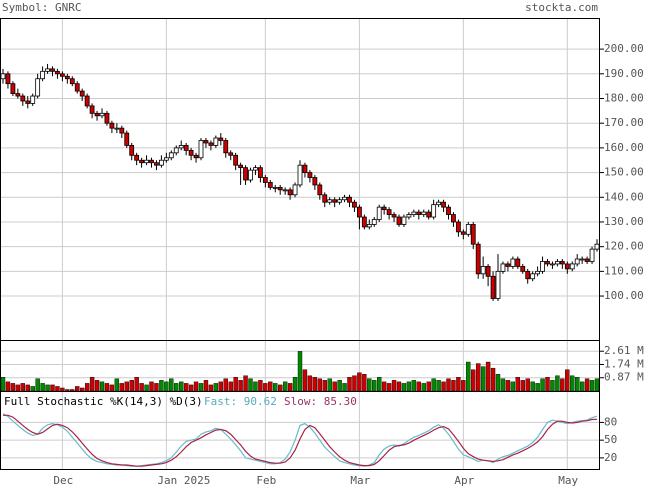 This screenshot has height=486, width=655. Describe the element at coordinates (464, 480) in the screenshot. I see `x-tick-label: Apr` at that location.